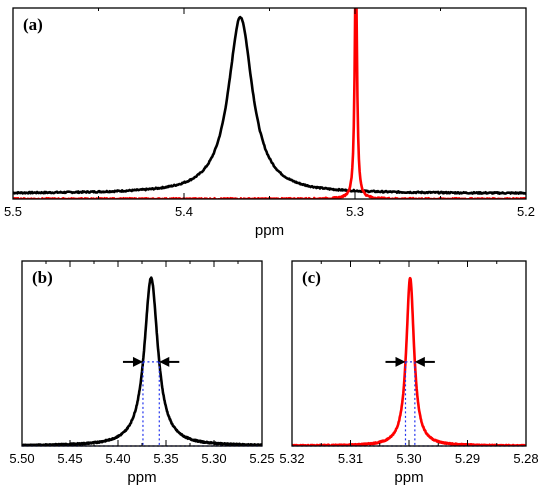 The width and height of the screenshot is (550, 501). Describe the element at coordinates (350, 458) in the screenshot. I see `x-tick-label: 5.31` at that location.